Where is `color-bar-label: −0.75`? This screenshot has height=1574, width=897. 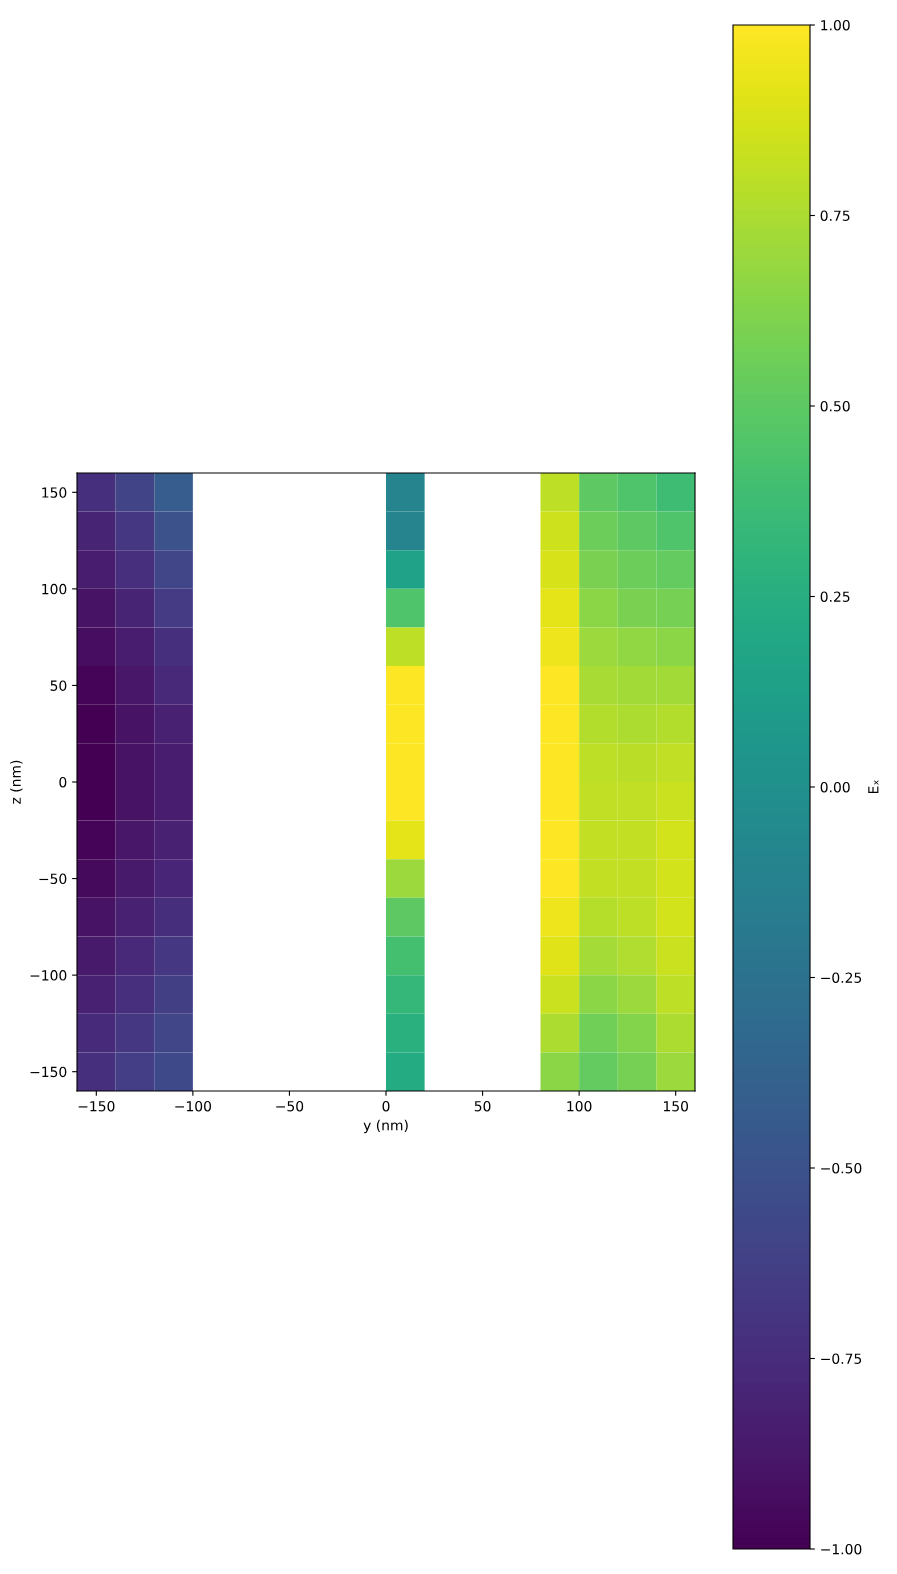
color-bar-label: −0.75 is located at coordinates (841, 1358).